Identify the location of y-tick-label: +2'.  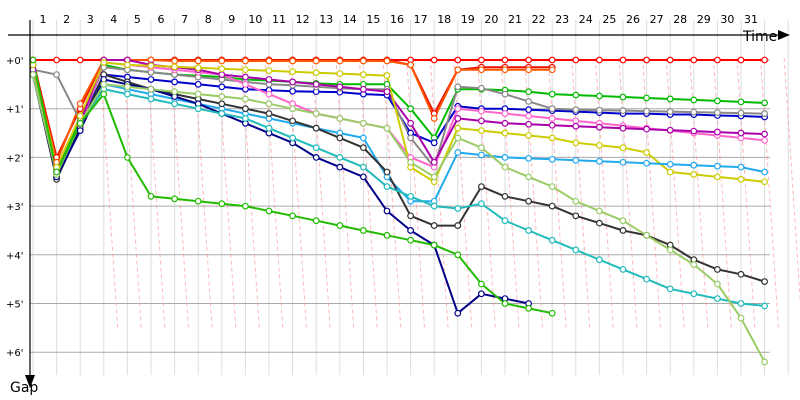
(15, 158).